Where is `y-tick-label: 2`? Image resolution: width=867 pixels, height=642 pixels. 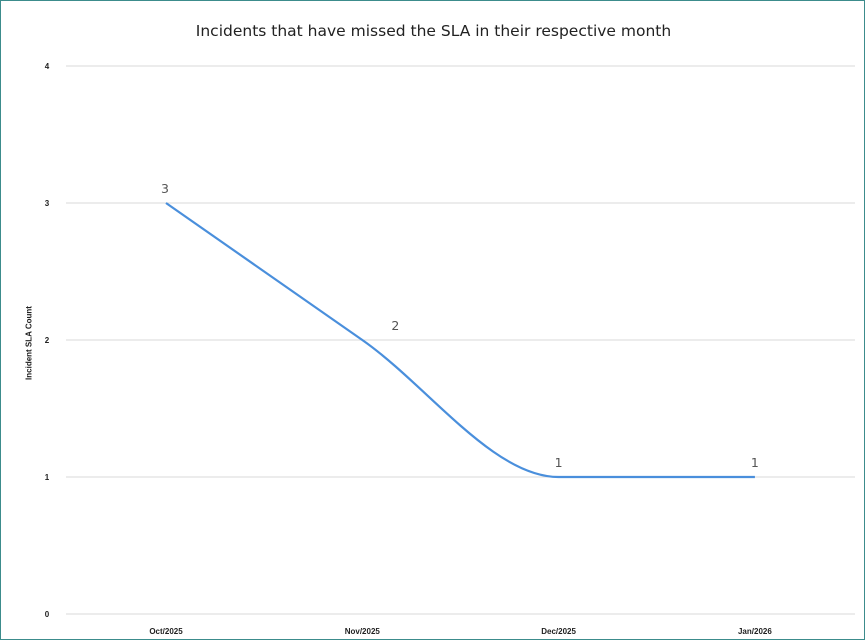 y-tick-label: 2 is located at coordinates (47, 340).